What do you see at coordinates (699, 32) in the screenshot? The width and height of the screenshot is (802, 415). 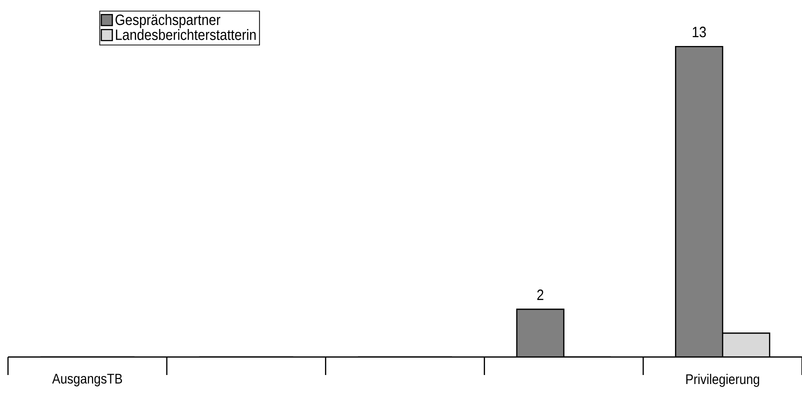 I see `data-label: 13` at bounding box center [699, 32].